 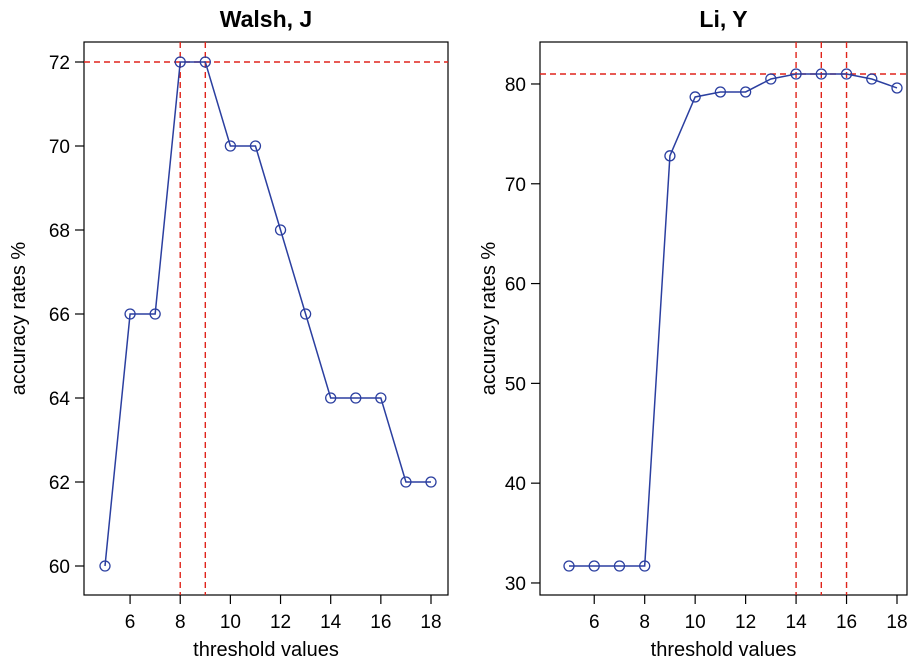 I want to click on chart-title: Li, Y, so click(x=723, y=19).